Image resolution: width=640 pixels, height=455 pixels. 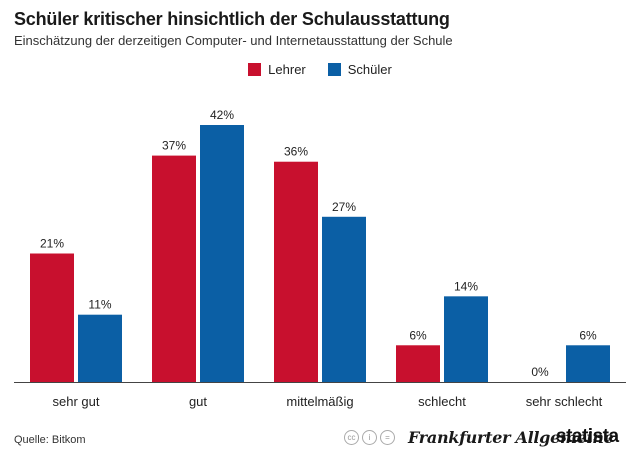 I want to click on data-label-schueler-schlecht: 14%, so click(x=466, y=286).